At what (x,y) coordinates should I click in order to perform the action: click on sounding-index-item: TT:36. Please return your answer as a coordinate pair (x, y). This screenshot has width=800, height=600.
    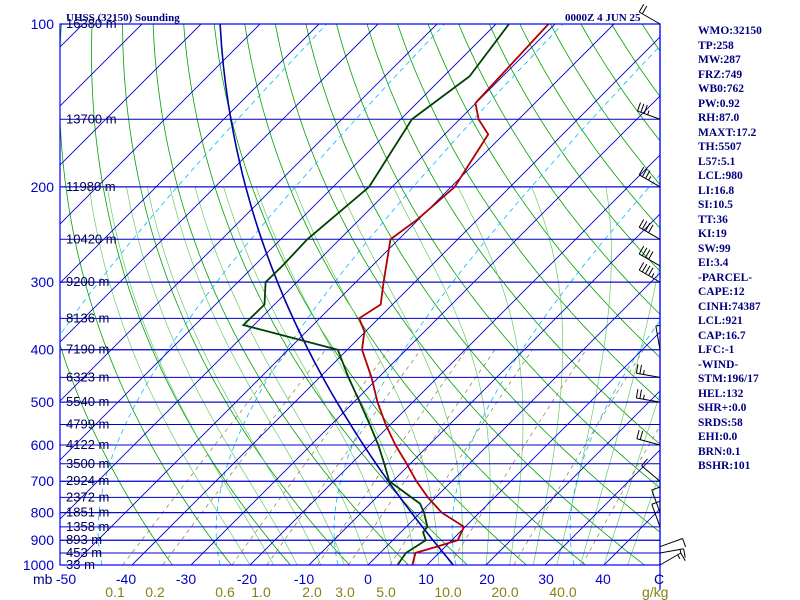
    Looking at the image, I should click on (713, 219).